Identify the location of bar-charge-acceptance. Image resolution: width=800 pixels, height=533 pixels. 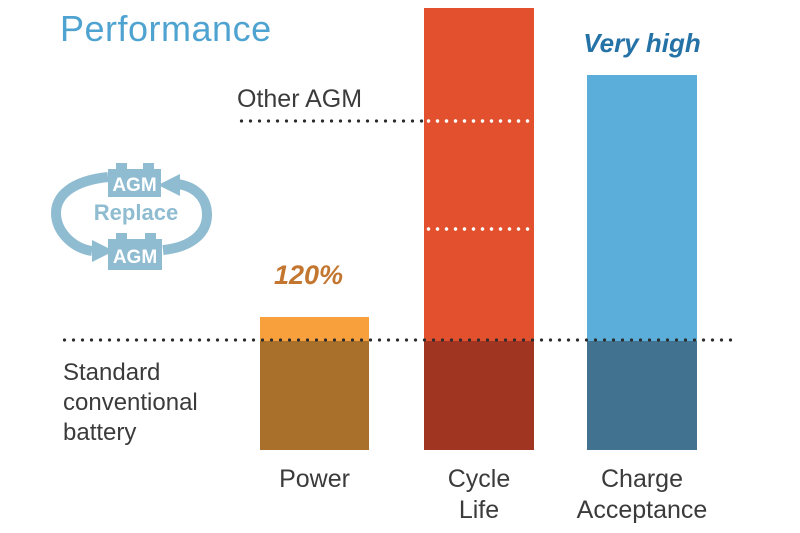
(642, 262).